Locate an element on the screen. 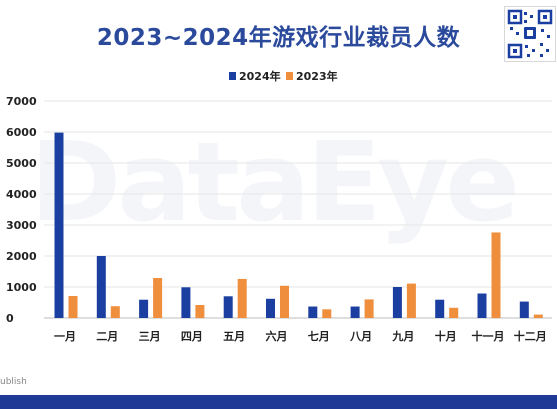 The image size is (557, 409). x-tick-label: 十月 is located at coordinates (446, 336).